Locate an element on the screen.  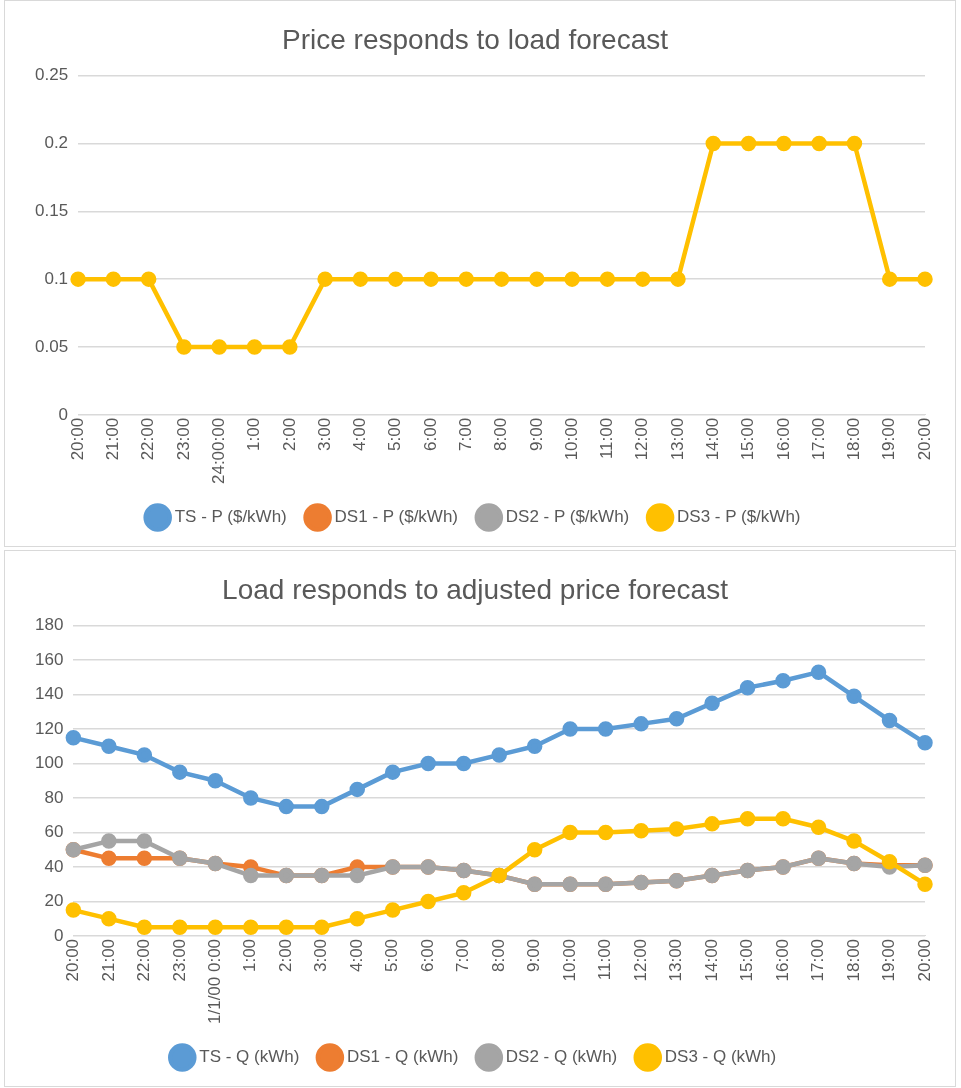
y-tick-label: 120 is located at coordinates (49, 728).